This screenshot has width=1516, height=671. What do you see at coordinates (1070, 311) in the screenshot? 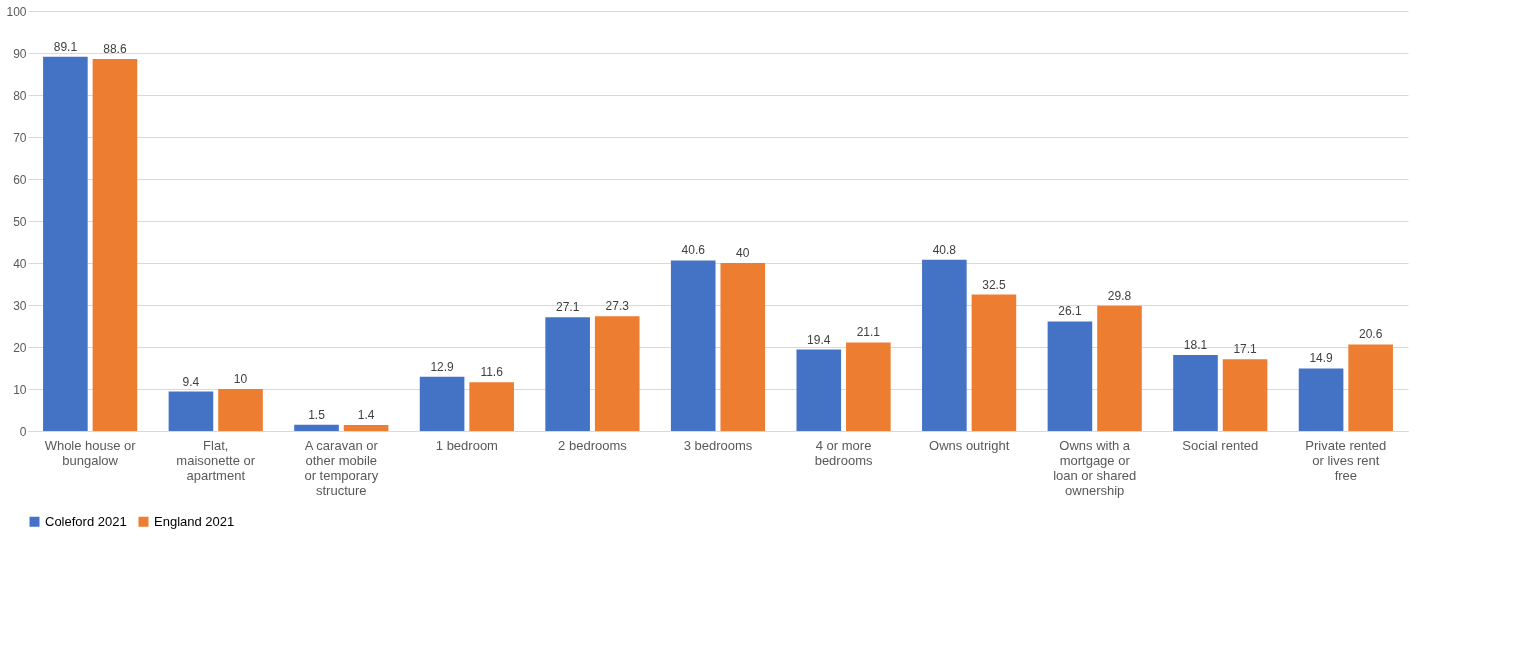
I see `data-label: 26.1` at bounding box center [1070, 311].